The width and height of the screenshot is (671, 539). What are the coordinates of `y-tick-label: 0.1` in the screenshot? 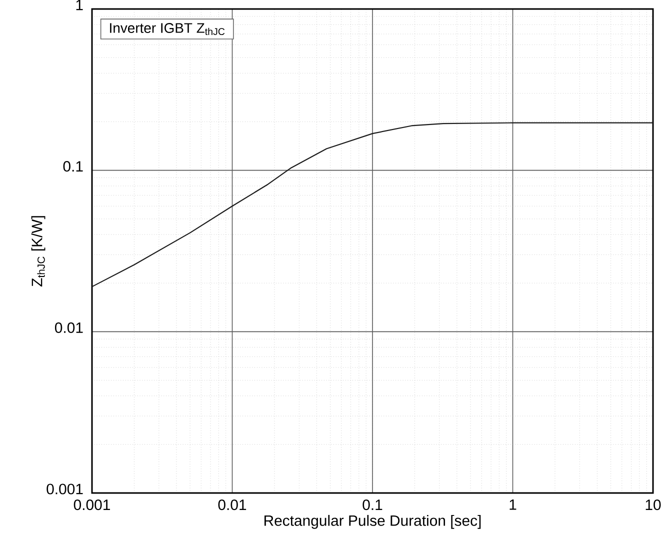 It's located at (73, 166).